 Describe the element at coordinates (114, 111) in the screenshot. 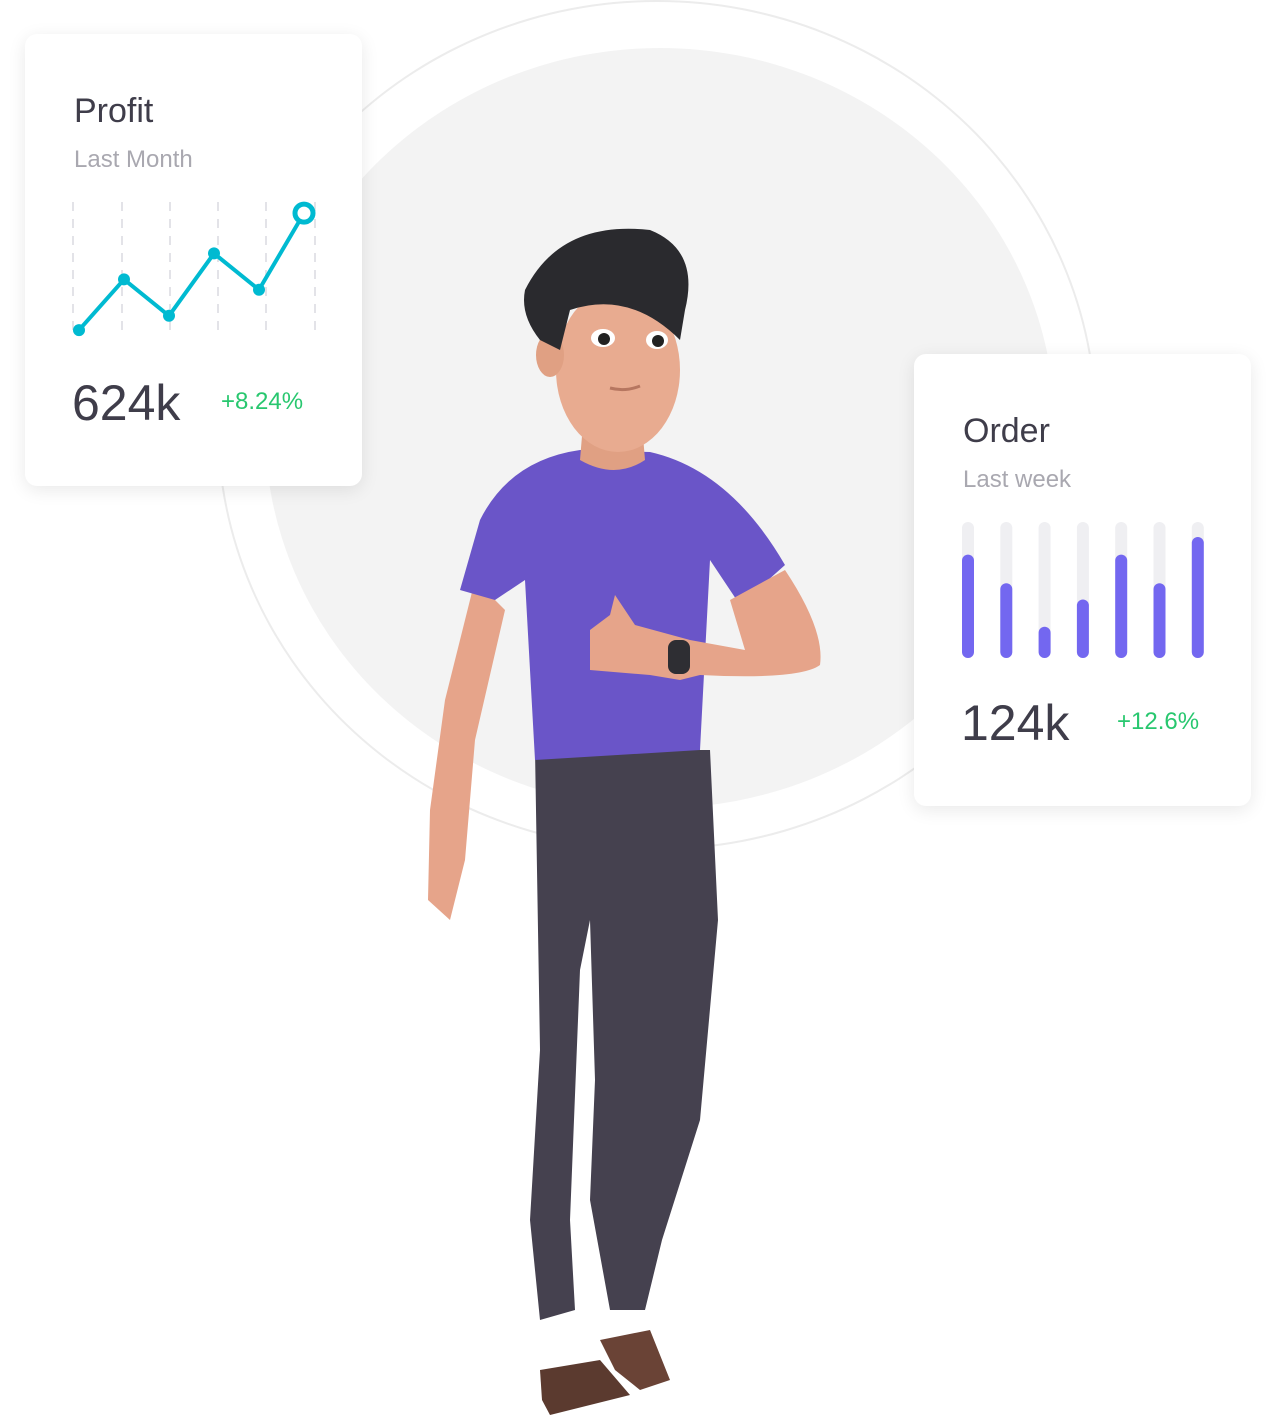

I see `profit-title: Profit` at that location.